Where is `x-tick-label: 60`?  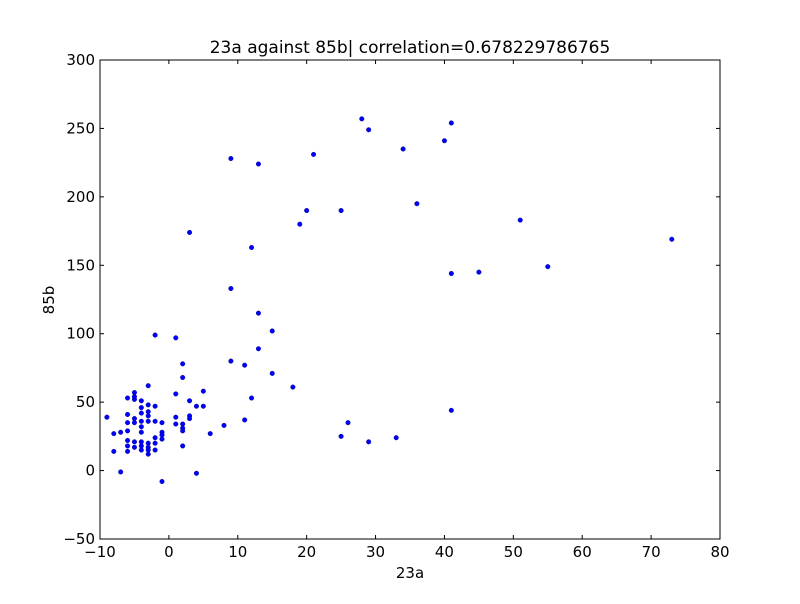 x-tick-label: 60 is located at coordinates (582, 552).